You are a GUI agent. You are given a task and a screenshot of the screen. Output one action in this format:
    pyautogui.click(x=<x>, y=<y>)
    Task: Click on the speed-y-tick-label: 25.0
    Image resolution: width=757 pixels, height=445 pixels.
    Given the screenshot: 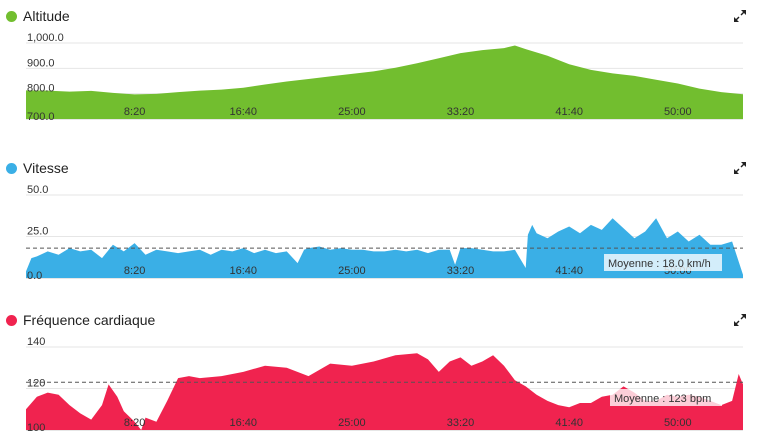 What is the action you would take?
    pyautogui.click(x=37, y=232)
    